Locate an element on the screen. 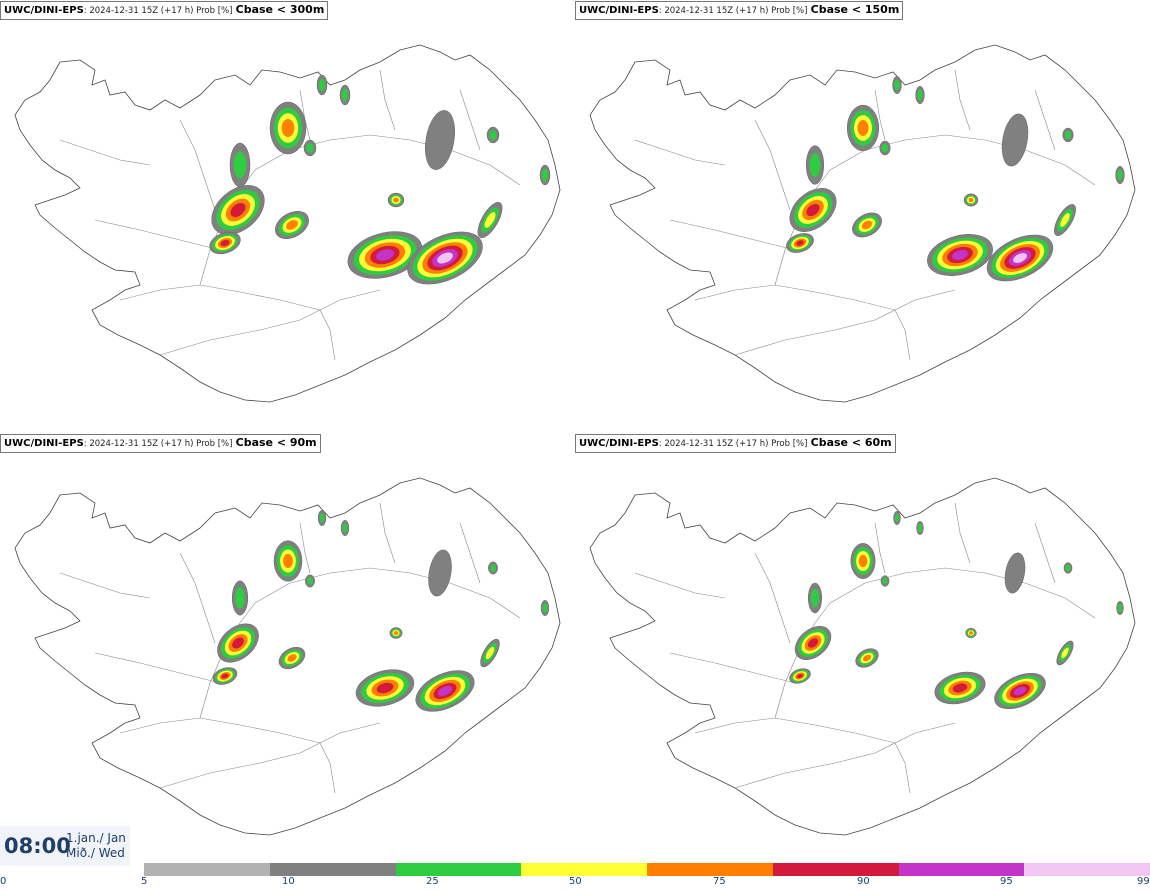 The width and height of the screenshot is (1150, 891). threshold-label: Cbase < 90m is located at coordinates (276, 442).